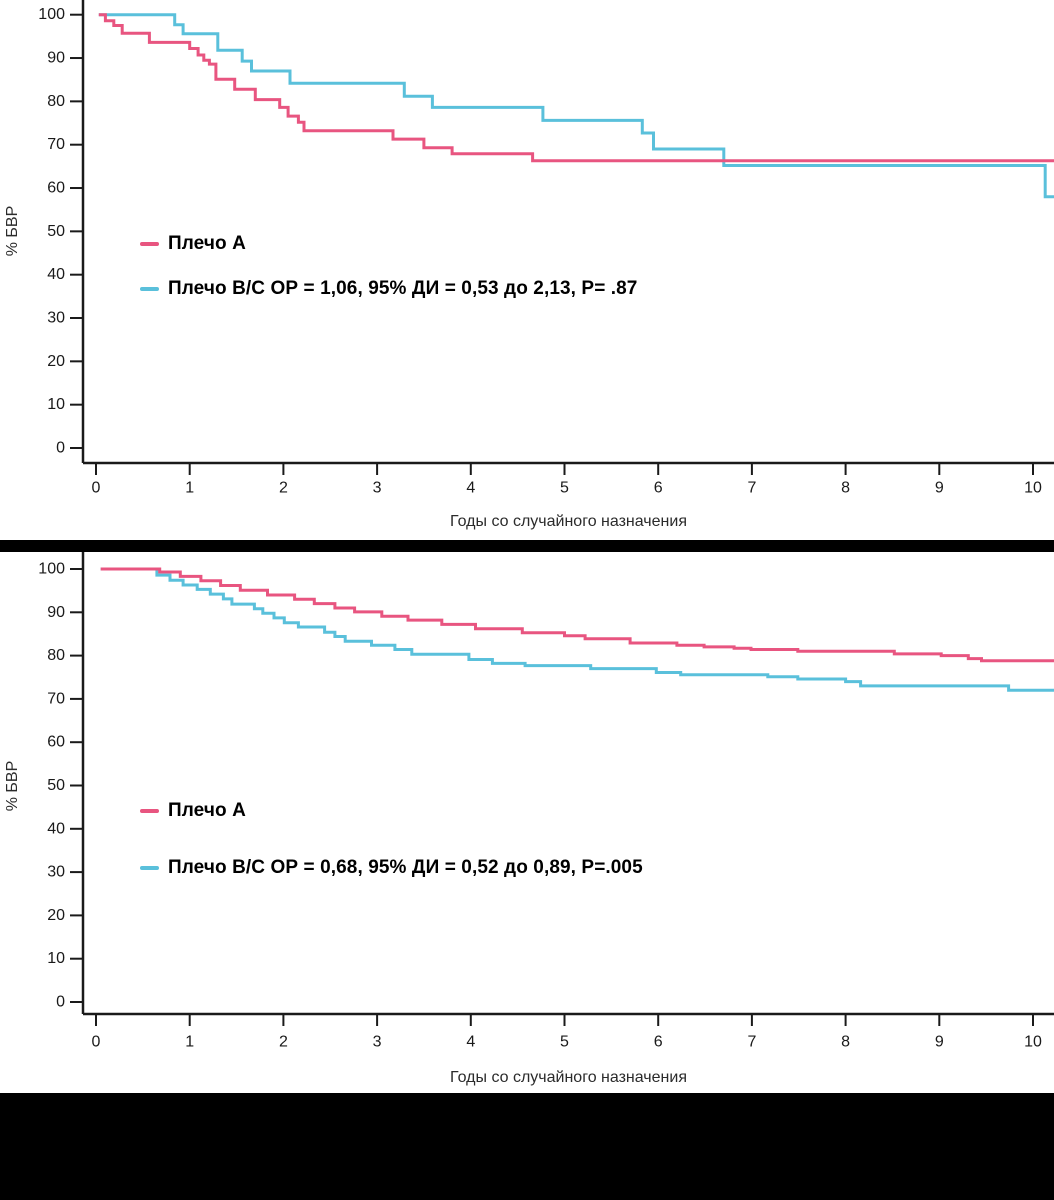 The image size is (1054, 1200). What do you see at coordinates (576, 88) in the screenshot?
I see `series-curve-arm-a-top` at bounding box center [576, 88].